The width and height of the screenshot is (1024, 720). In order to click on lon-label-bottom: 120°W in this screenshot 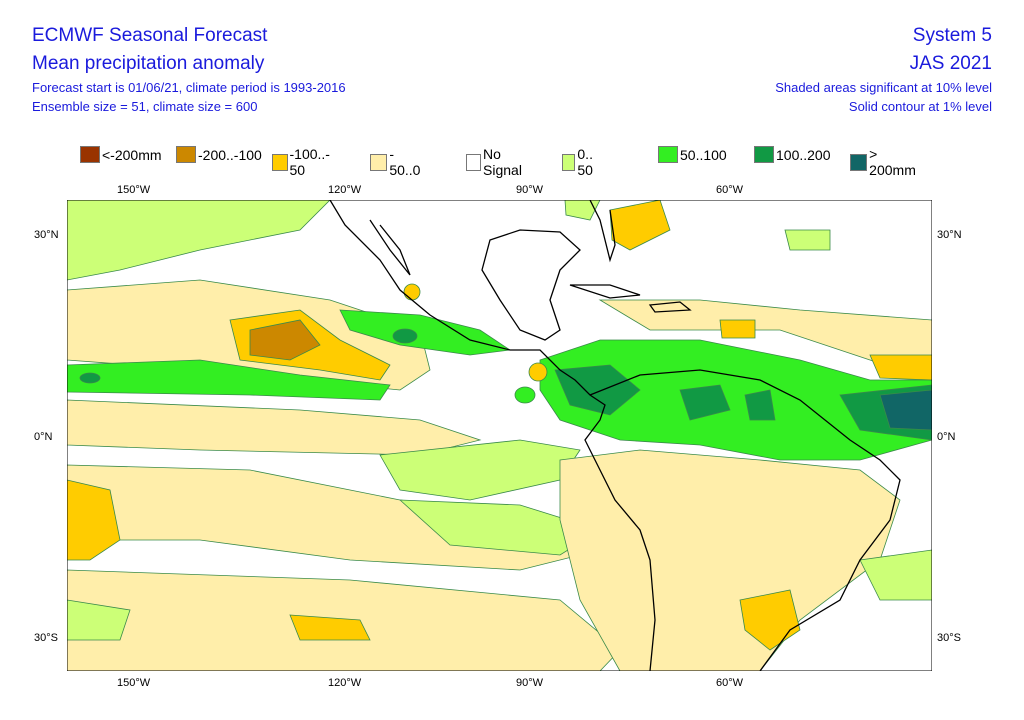, I will do `click(345, 683)`.